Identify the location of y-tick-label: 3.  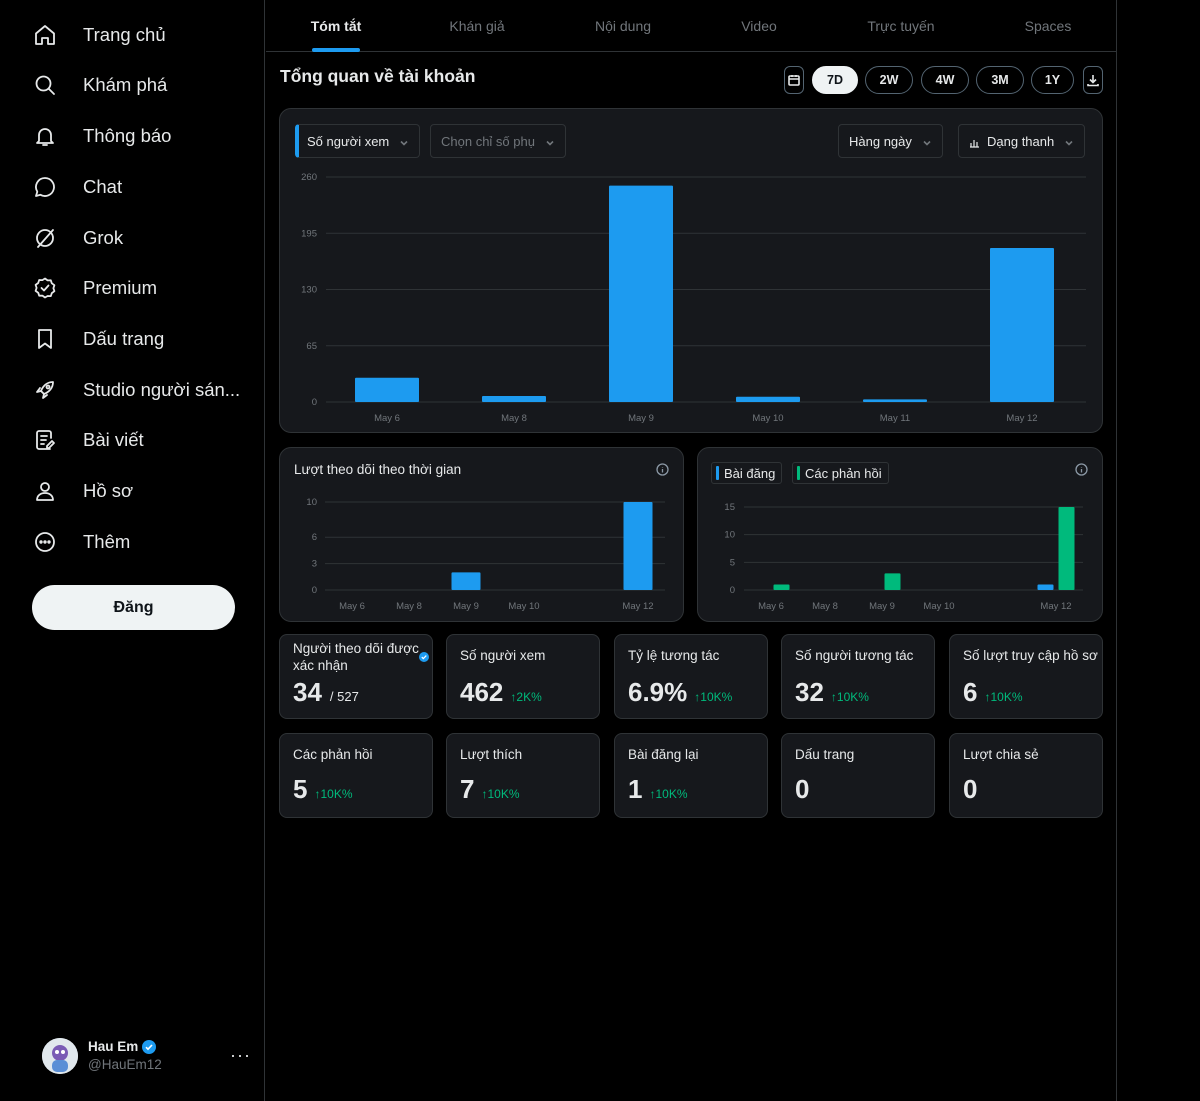
(314, 564).